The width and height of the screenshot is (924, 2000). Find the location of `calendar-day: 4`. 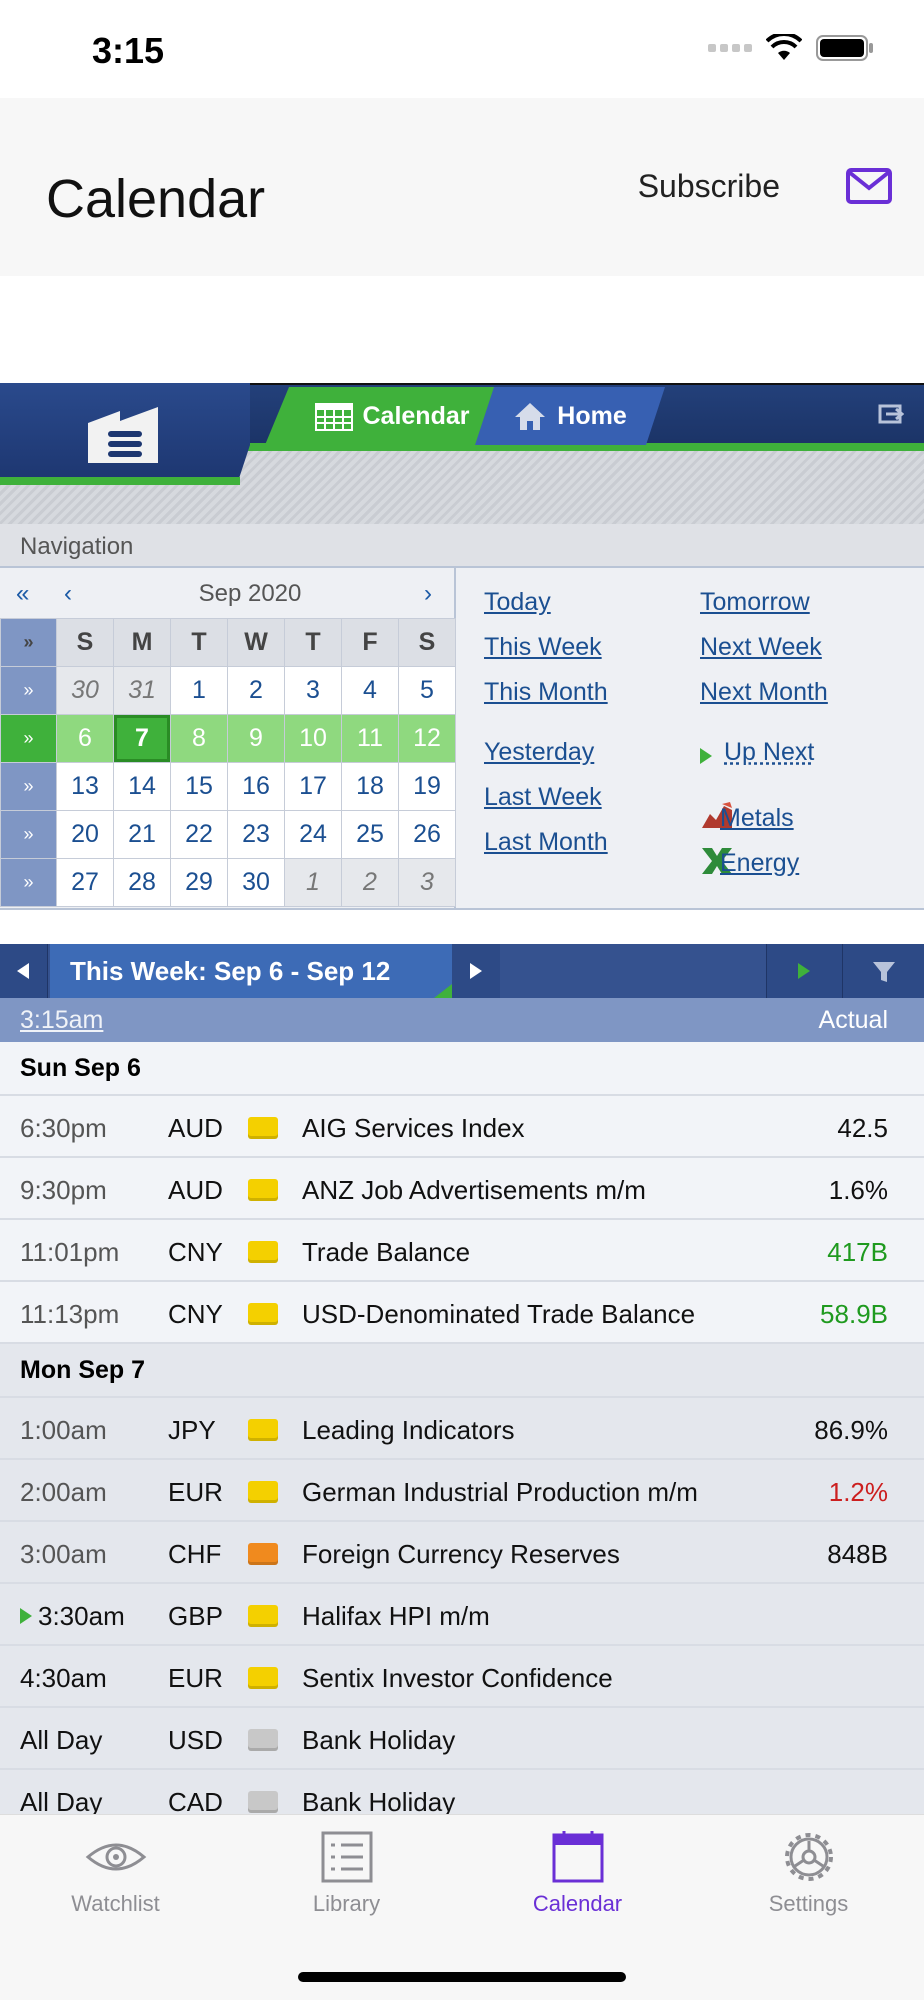

calendar-day: 4 is located at coordinates (370, 690).